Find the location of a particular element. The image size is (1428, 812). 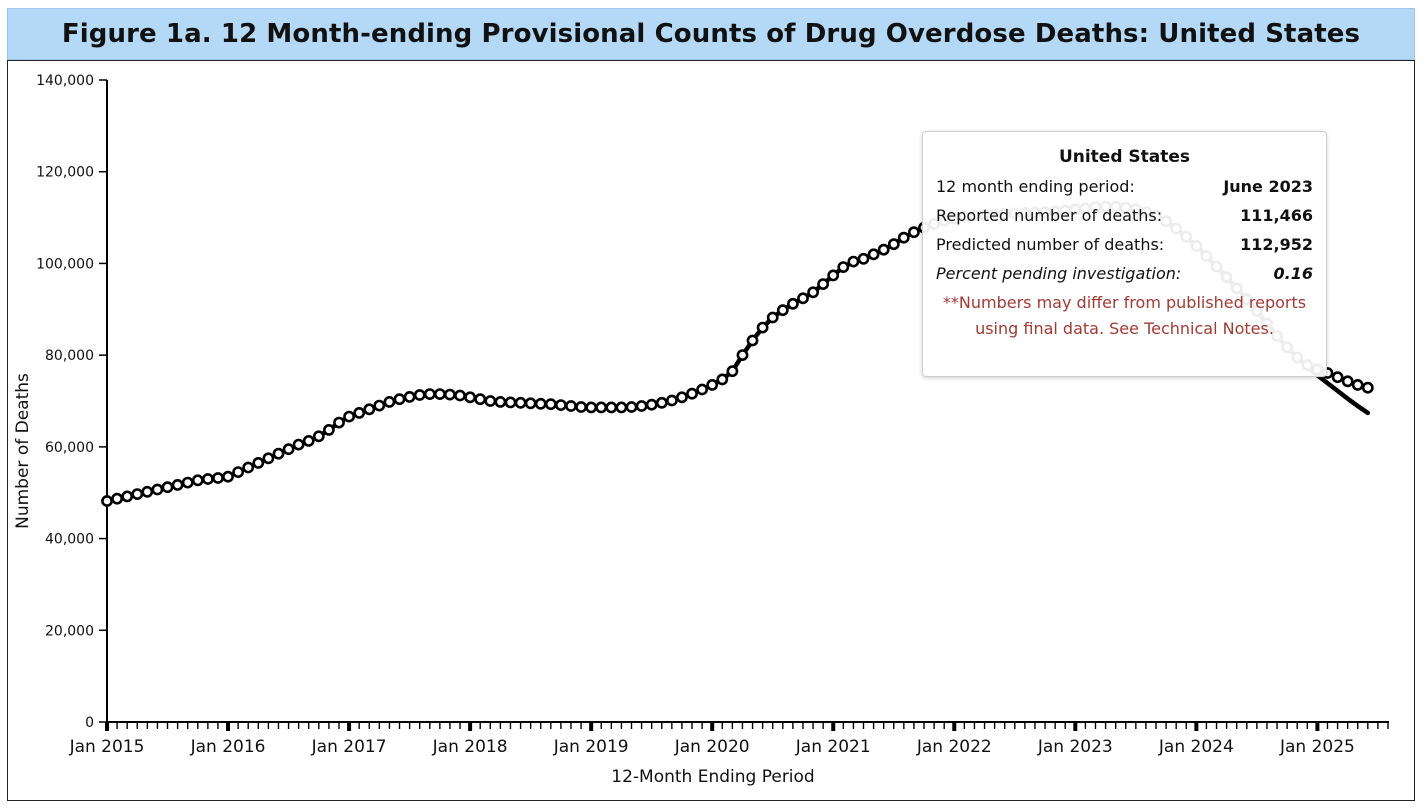

tooltip-row-reported: Reported number of deaths: 111,466 is located at coordinates (1124, 217).